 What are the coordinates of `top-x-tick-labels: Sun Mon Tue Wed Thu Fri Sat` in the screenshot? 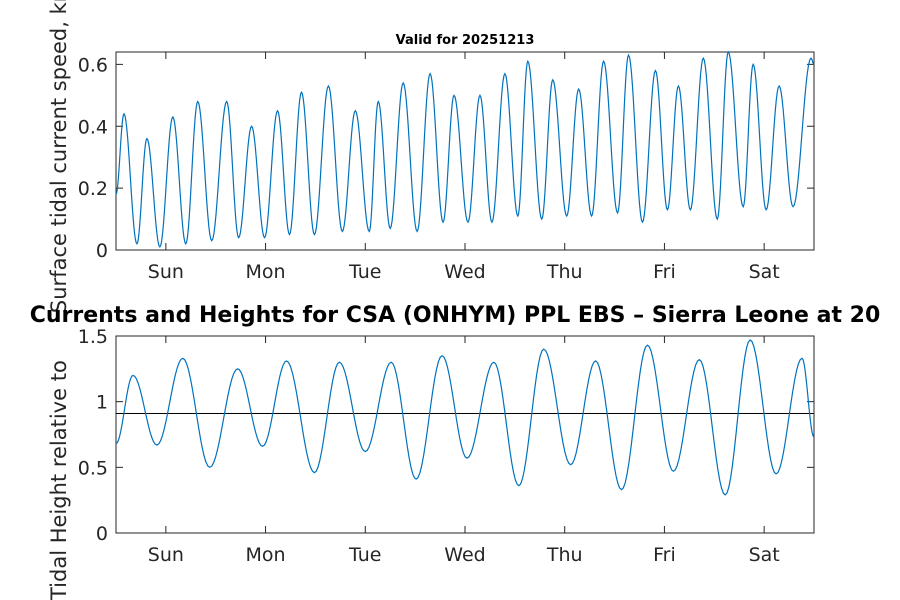 It's located at (464, 272).